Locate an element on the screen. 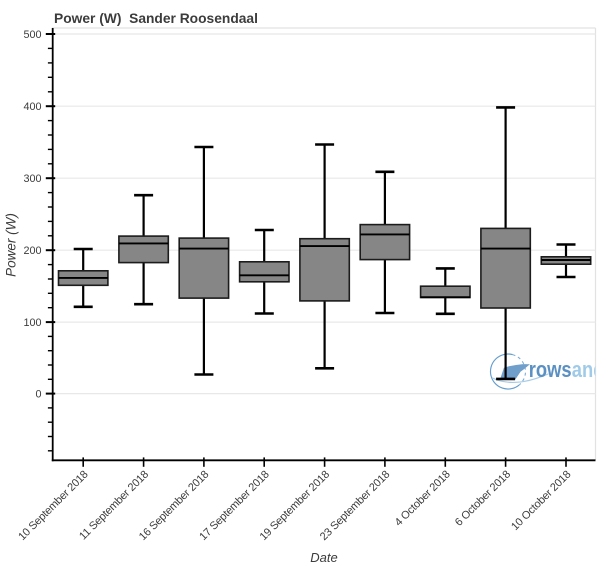 Image resolution: width=600 pixels, height=570 pixels. svg-text: 200 is located at coordinates (32, 251).